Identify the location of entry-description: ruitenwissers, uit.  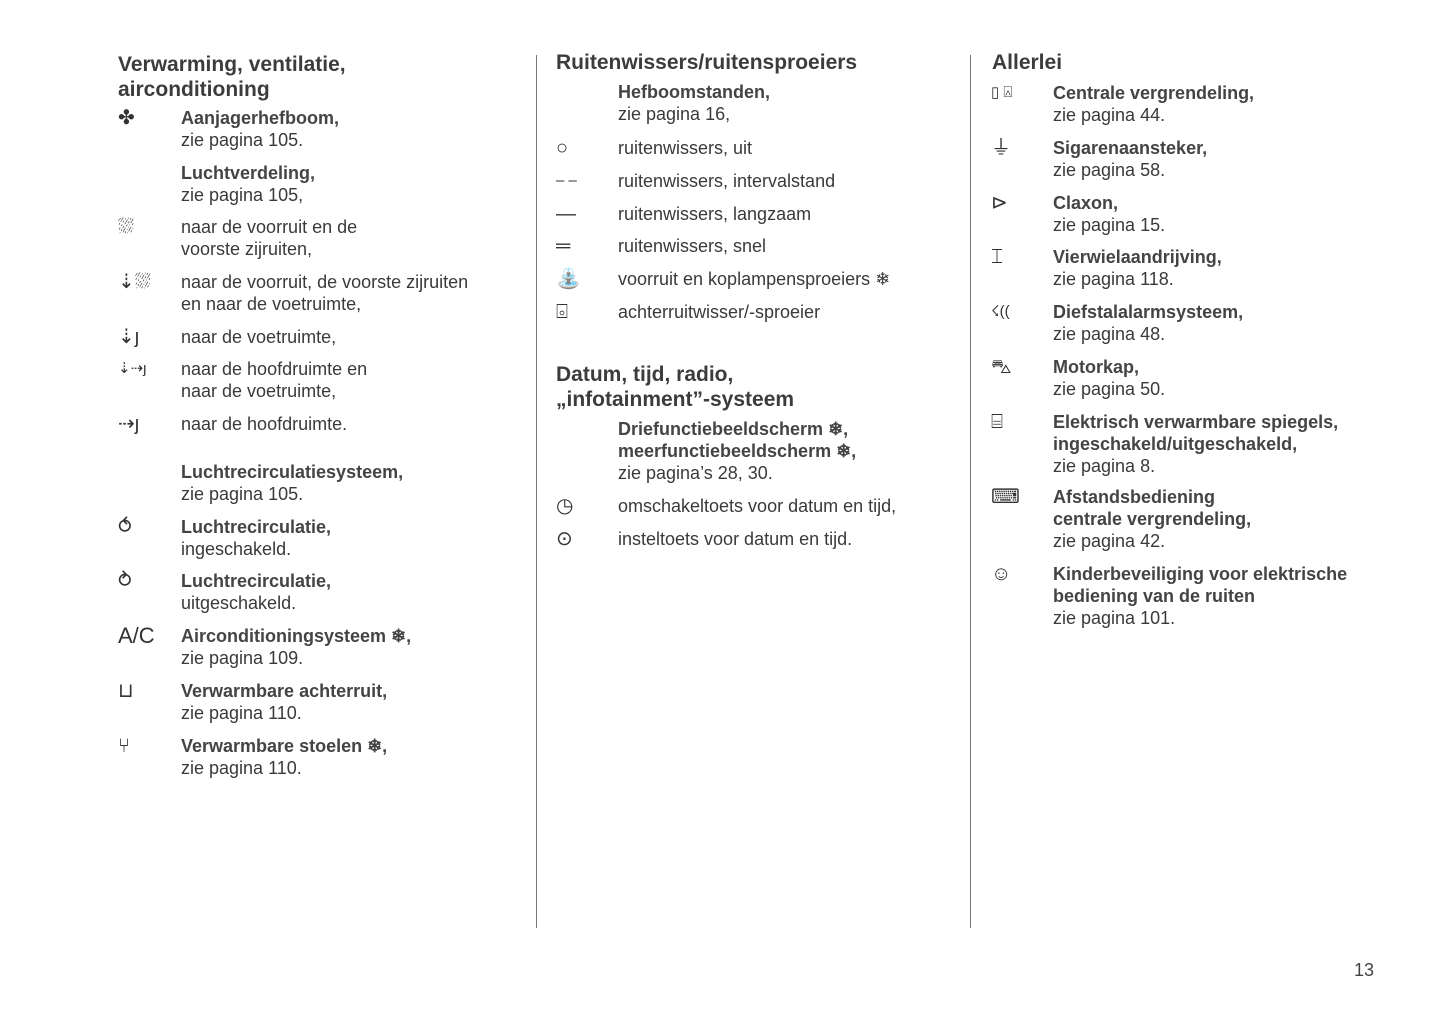
(685, 148).